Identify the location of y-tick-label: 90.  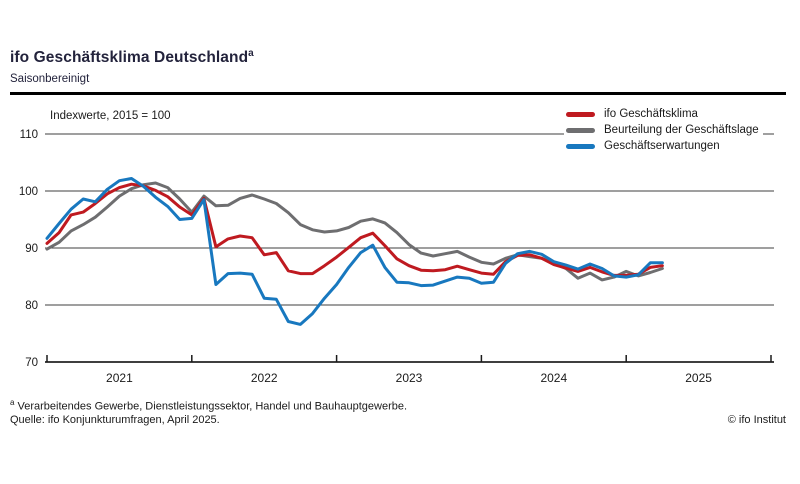
(31, 249).